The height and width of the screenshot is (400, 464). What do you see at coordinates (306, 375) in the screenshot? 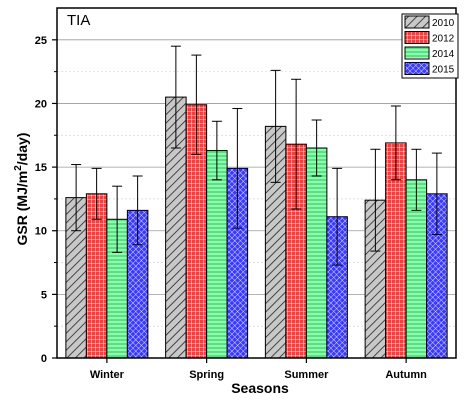
I see `x-tick-label: Summer` at bounding box center [306, 375].